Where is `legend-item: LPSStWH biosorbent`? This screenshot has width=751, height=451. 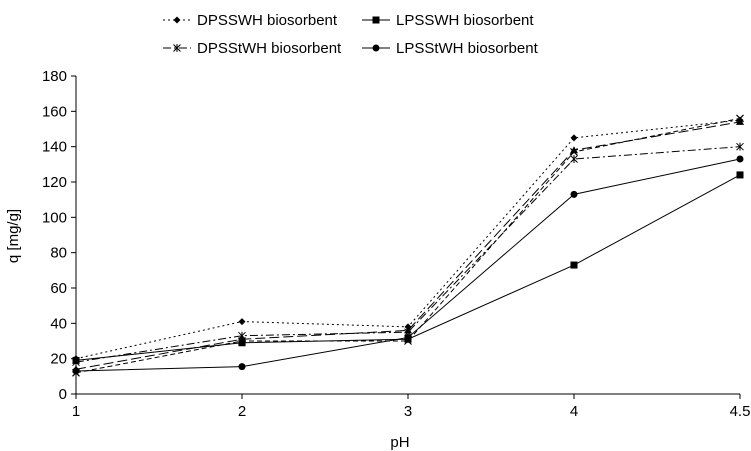
legend-item: LPSStWH biosorbent is located at coordinates (450, 48).